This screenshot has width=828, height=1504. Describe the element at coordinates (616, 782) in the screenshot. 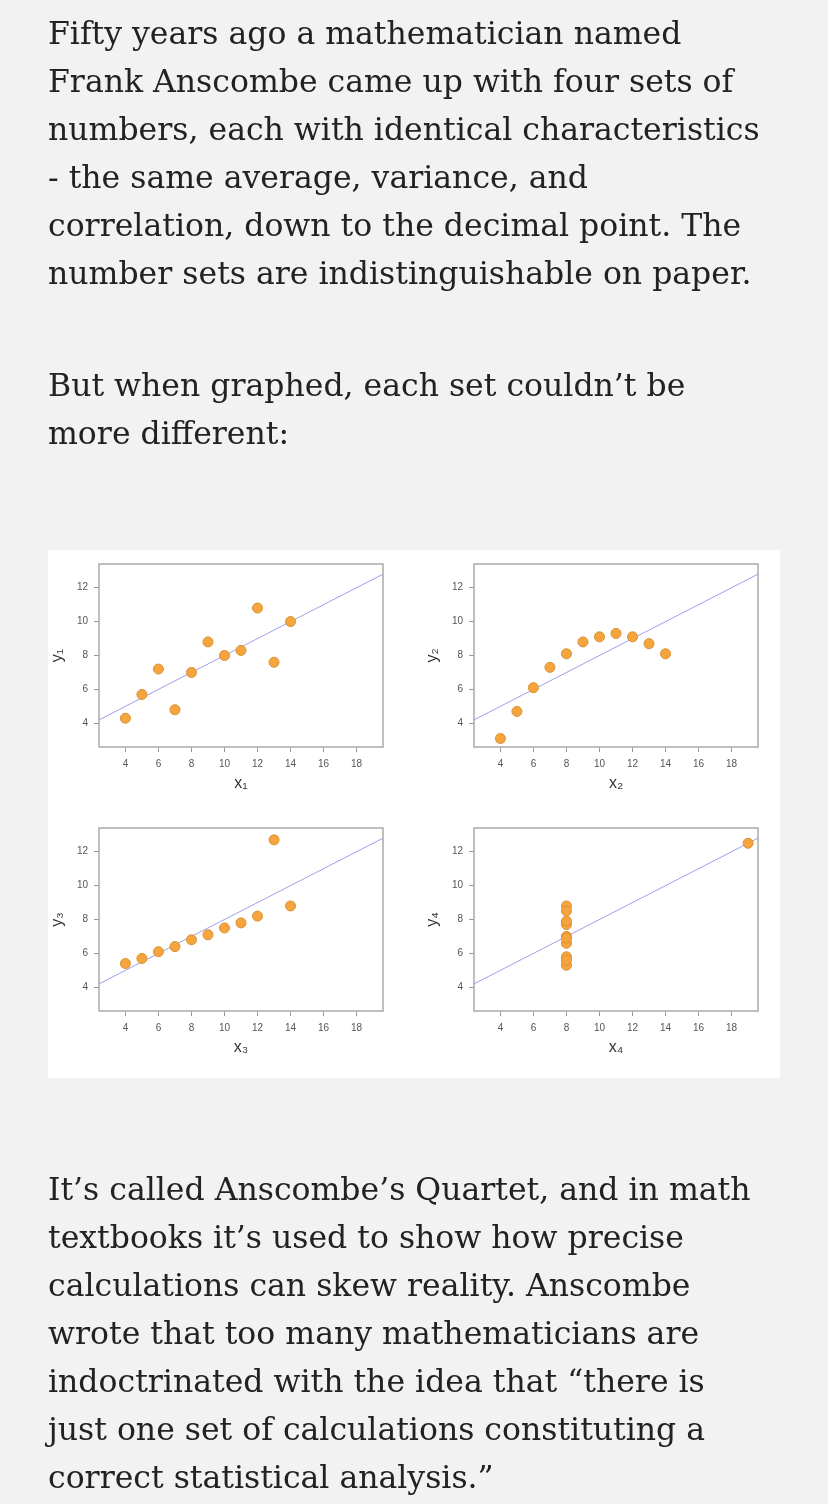

I see `x-axis-title: x₂` at that location.